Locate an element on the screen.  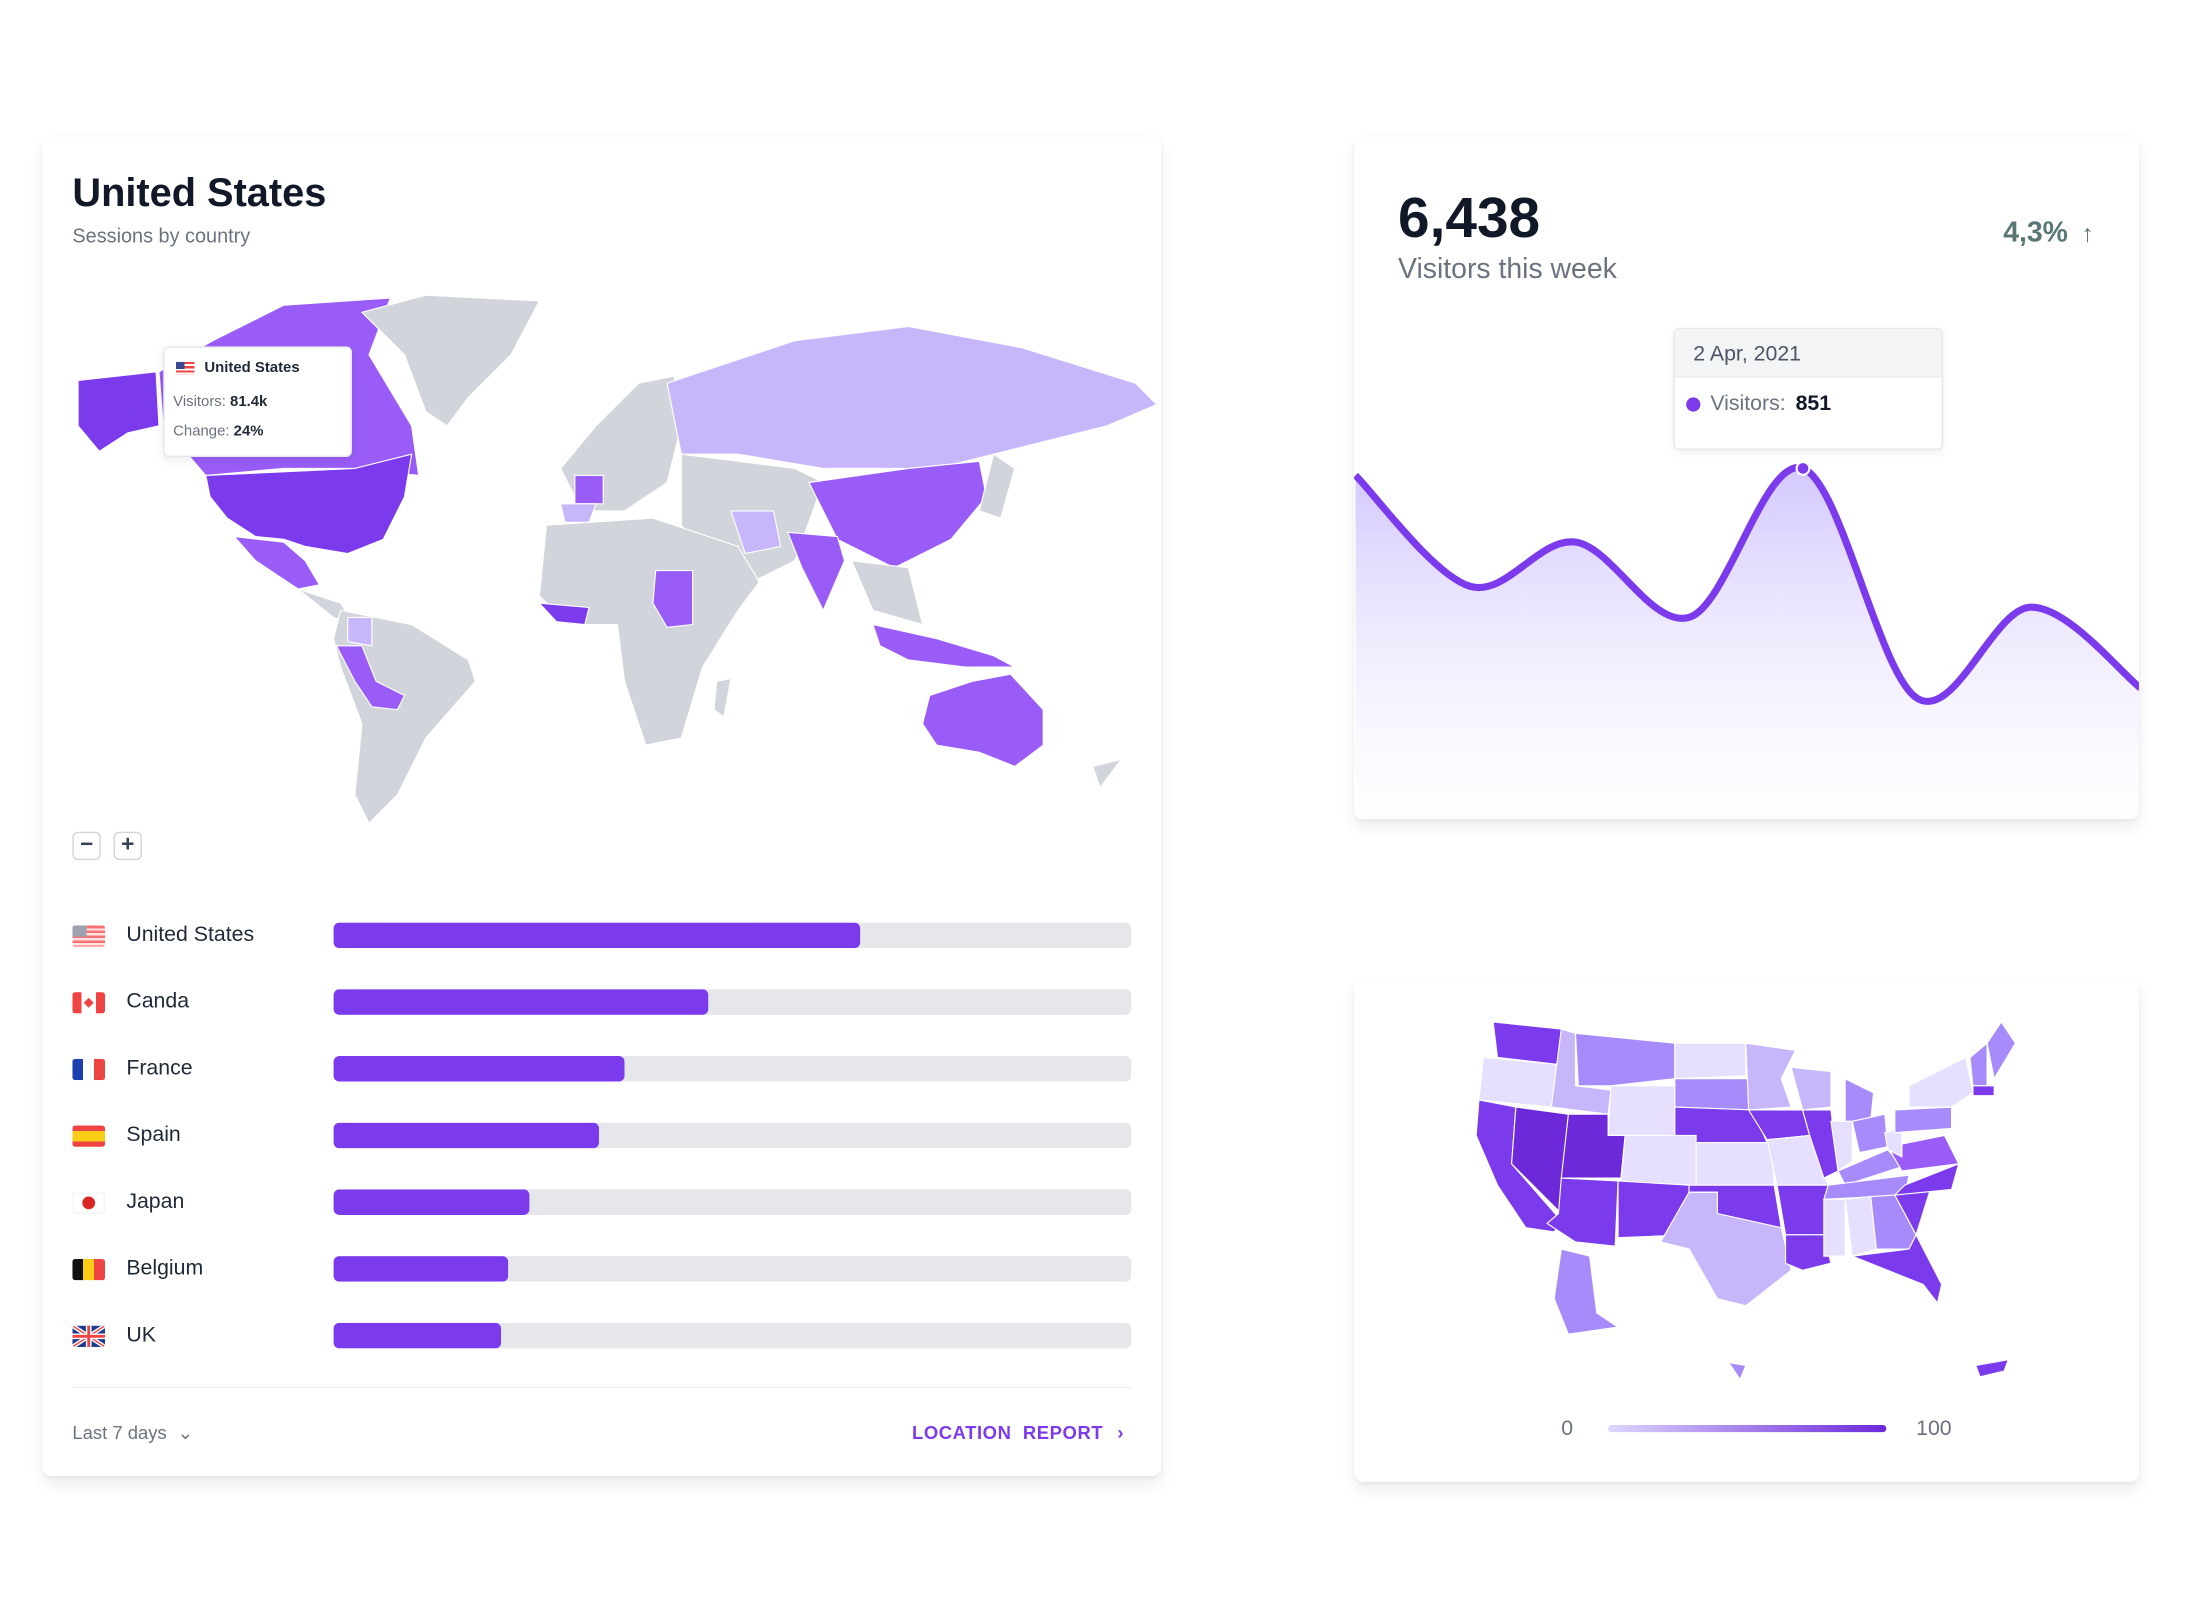
us-states-map is located at coordinates (1746, 1230).